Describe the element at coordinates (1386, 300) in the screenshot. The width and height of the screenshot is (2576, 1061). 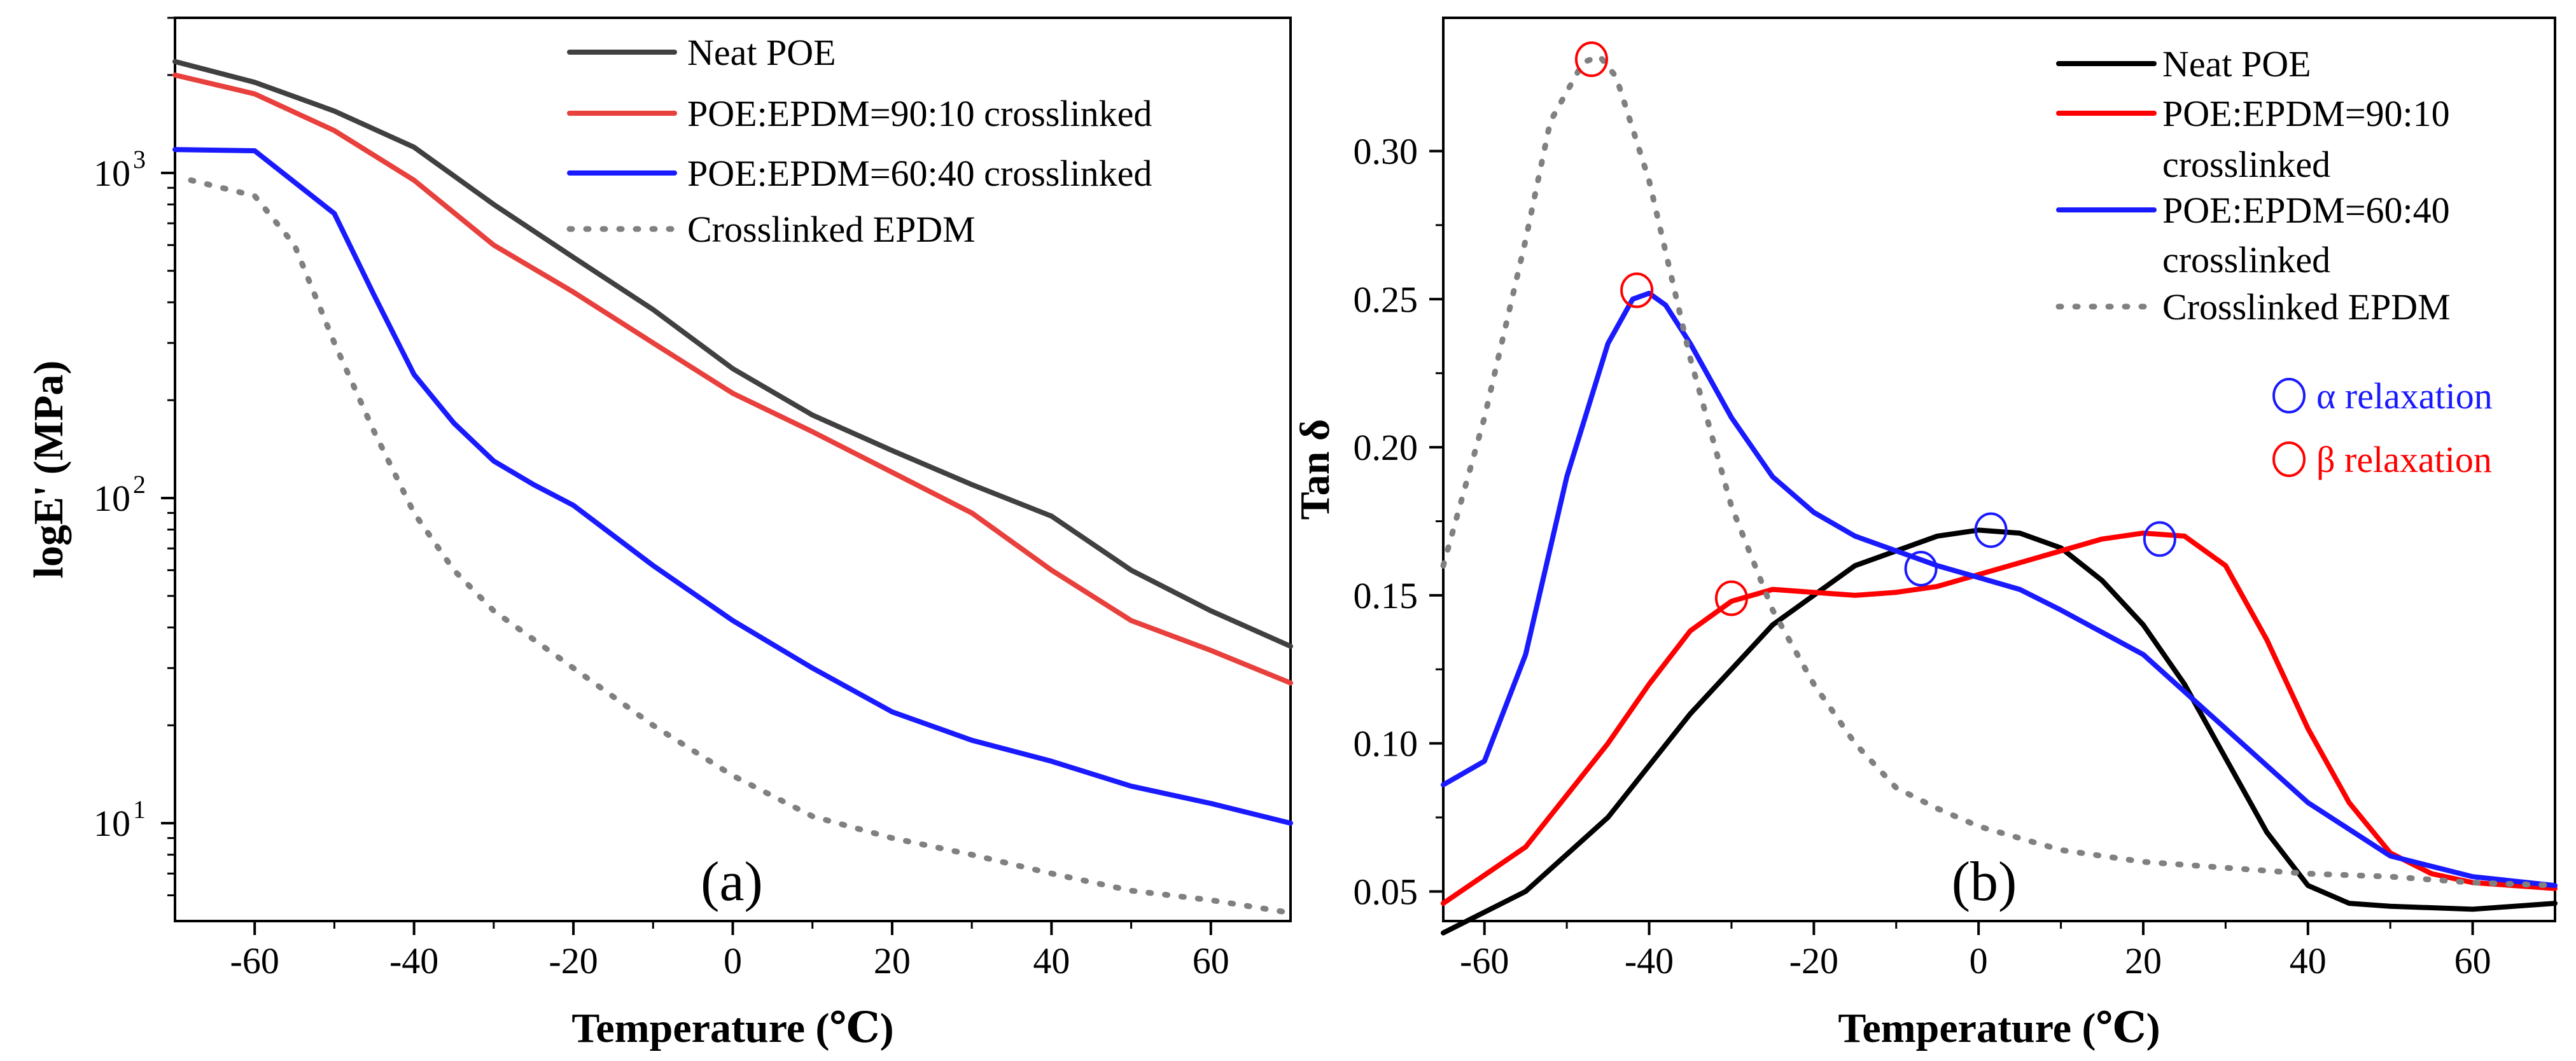
I see `y-tick-label: 0.25` at that location.